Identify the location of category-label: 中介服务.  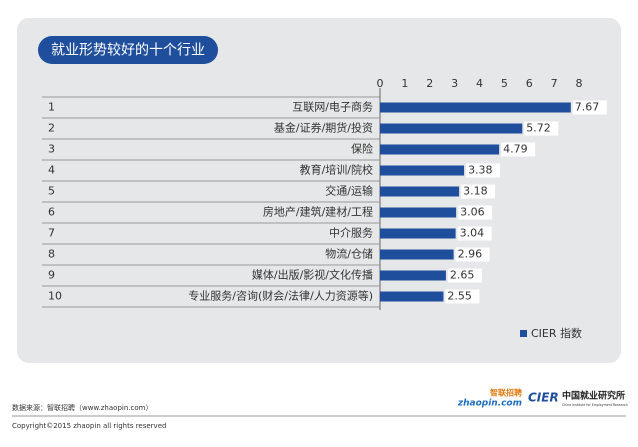
(351, 233).